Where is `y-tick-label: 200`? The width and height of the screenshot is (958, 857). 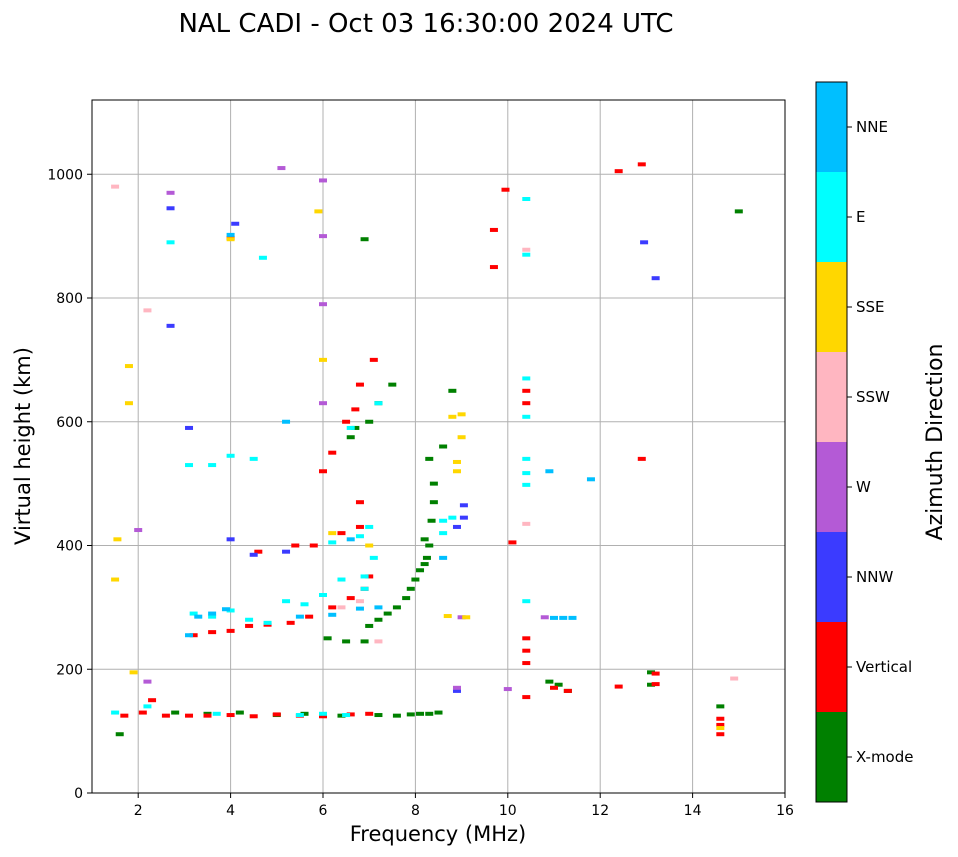
y-tick-label: 200 is located at coordinates (69, 670).